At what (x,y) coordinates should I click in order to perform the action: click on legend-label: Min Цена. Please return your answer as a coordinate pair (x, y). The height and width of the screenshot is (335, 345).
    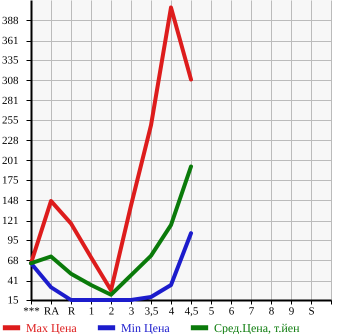
    Looking at the image, I should click on (145, 327).